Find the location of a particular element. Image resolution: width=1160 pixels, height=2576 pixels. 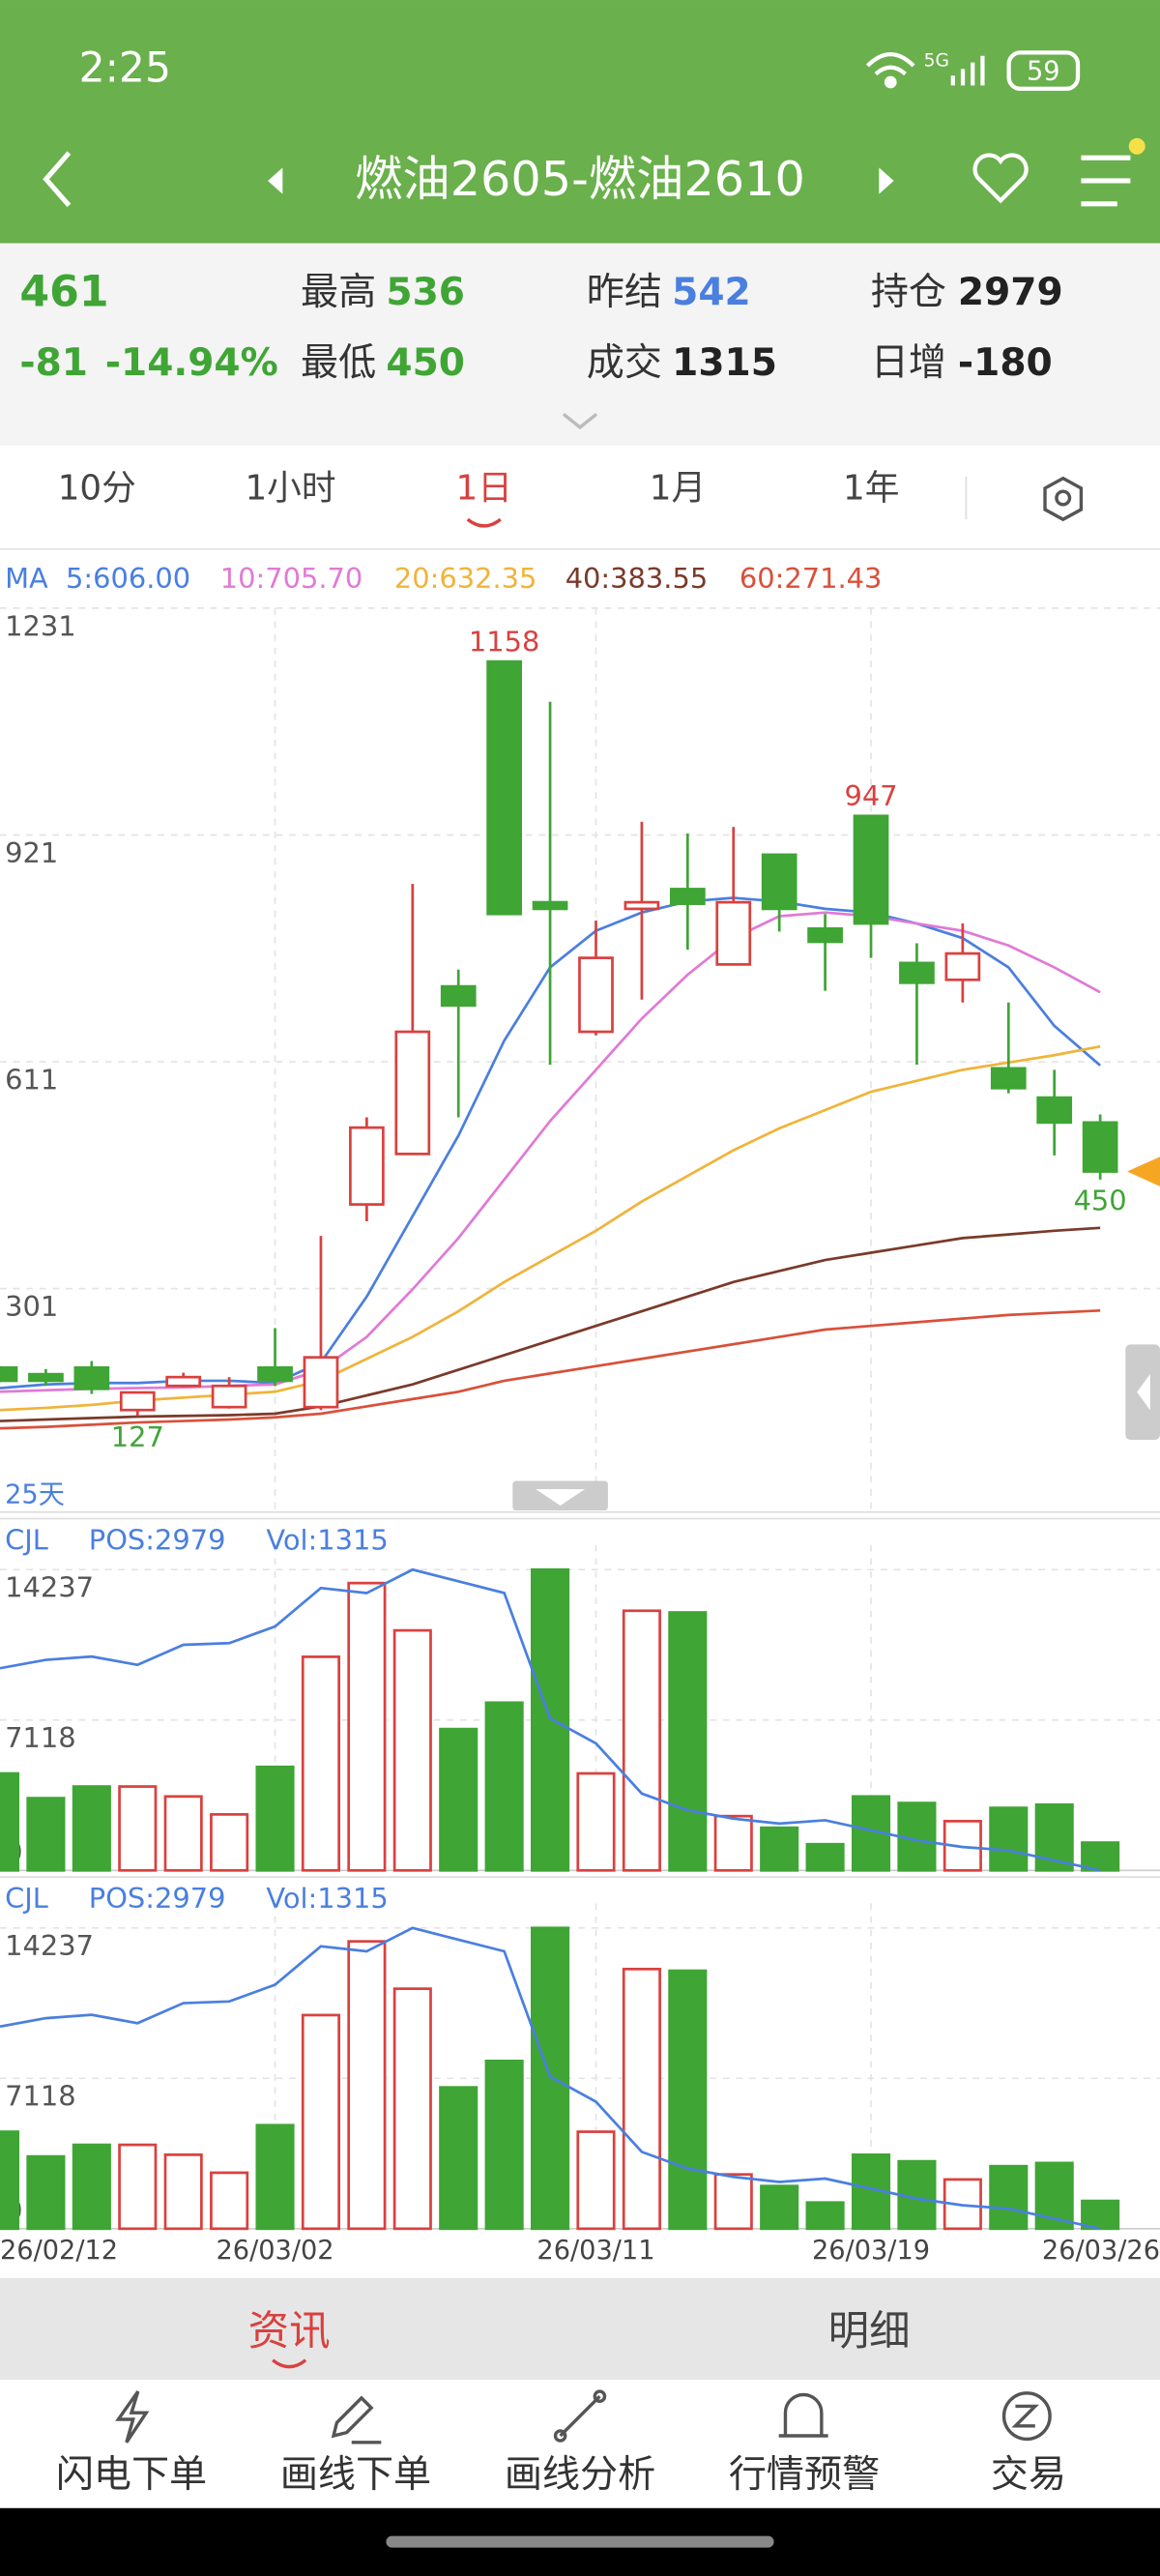

legend-title: MA is located at coordinates (27, 578).